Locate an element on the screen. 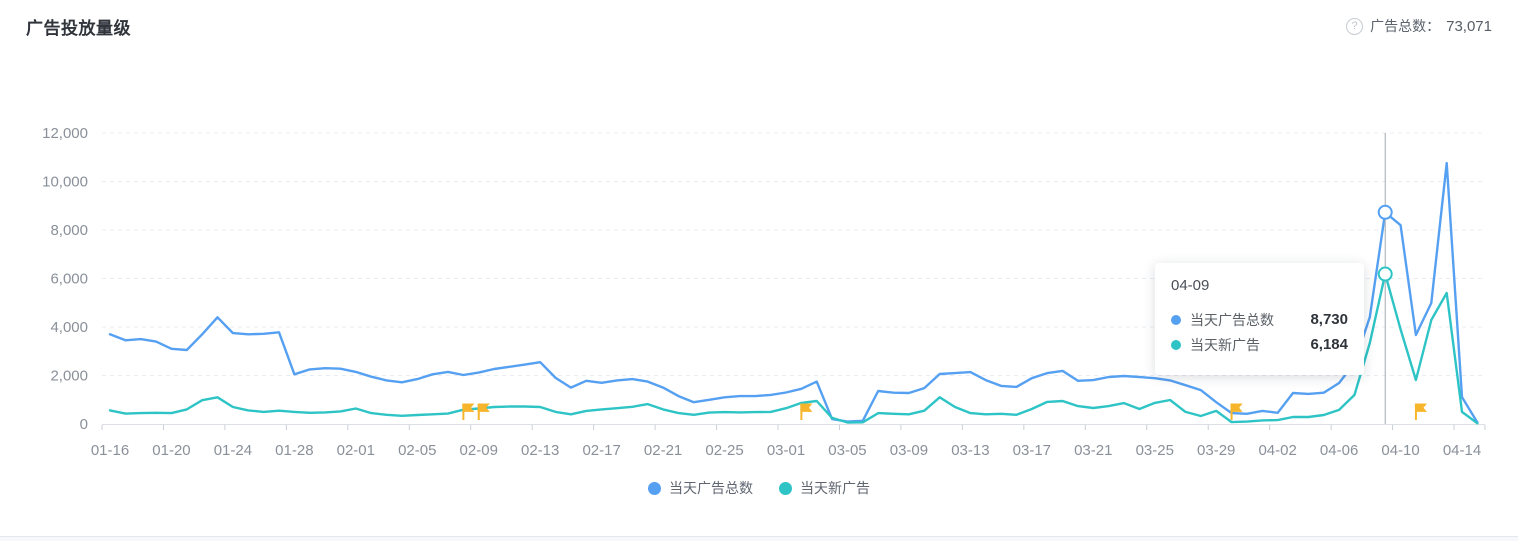 The height and width of the screenshot is (541, 1518). x-axis-label: 02-13 is located at coordinates (540, 450).